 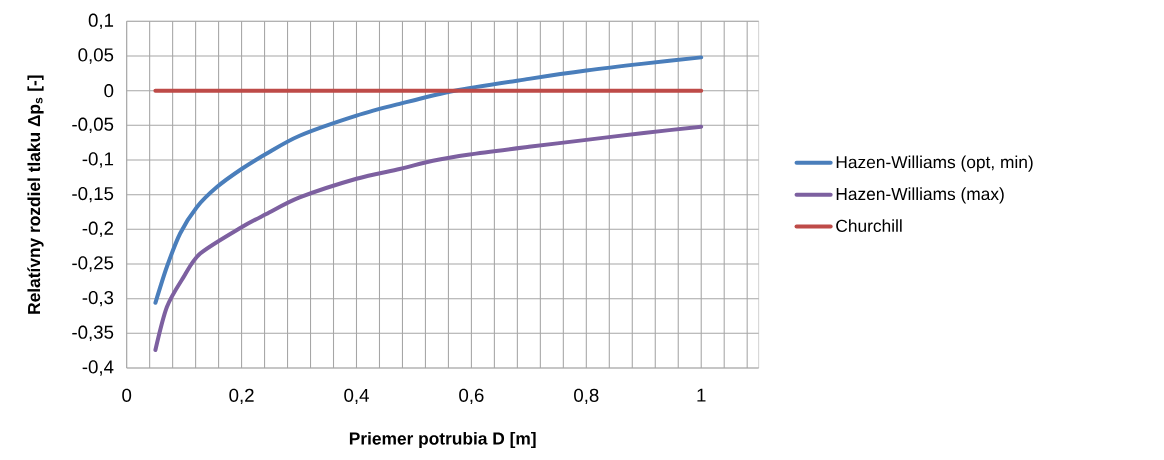 I want to click on legend-label: Churchill, so click(x=869, y=225).